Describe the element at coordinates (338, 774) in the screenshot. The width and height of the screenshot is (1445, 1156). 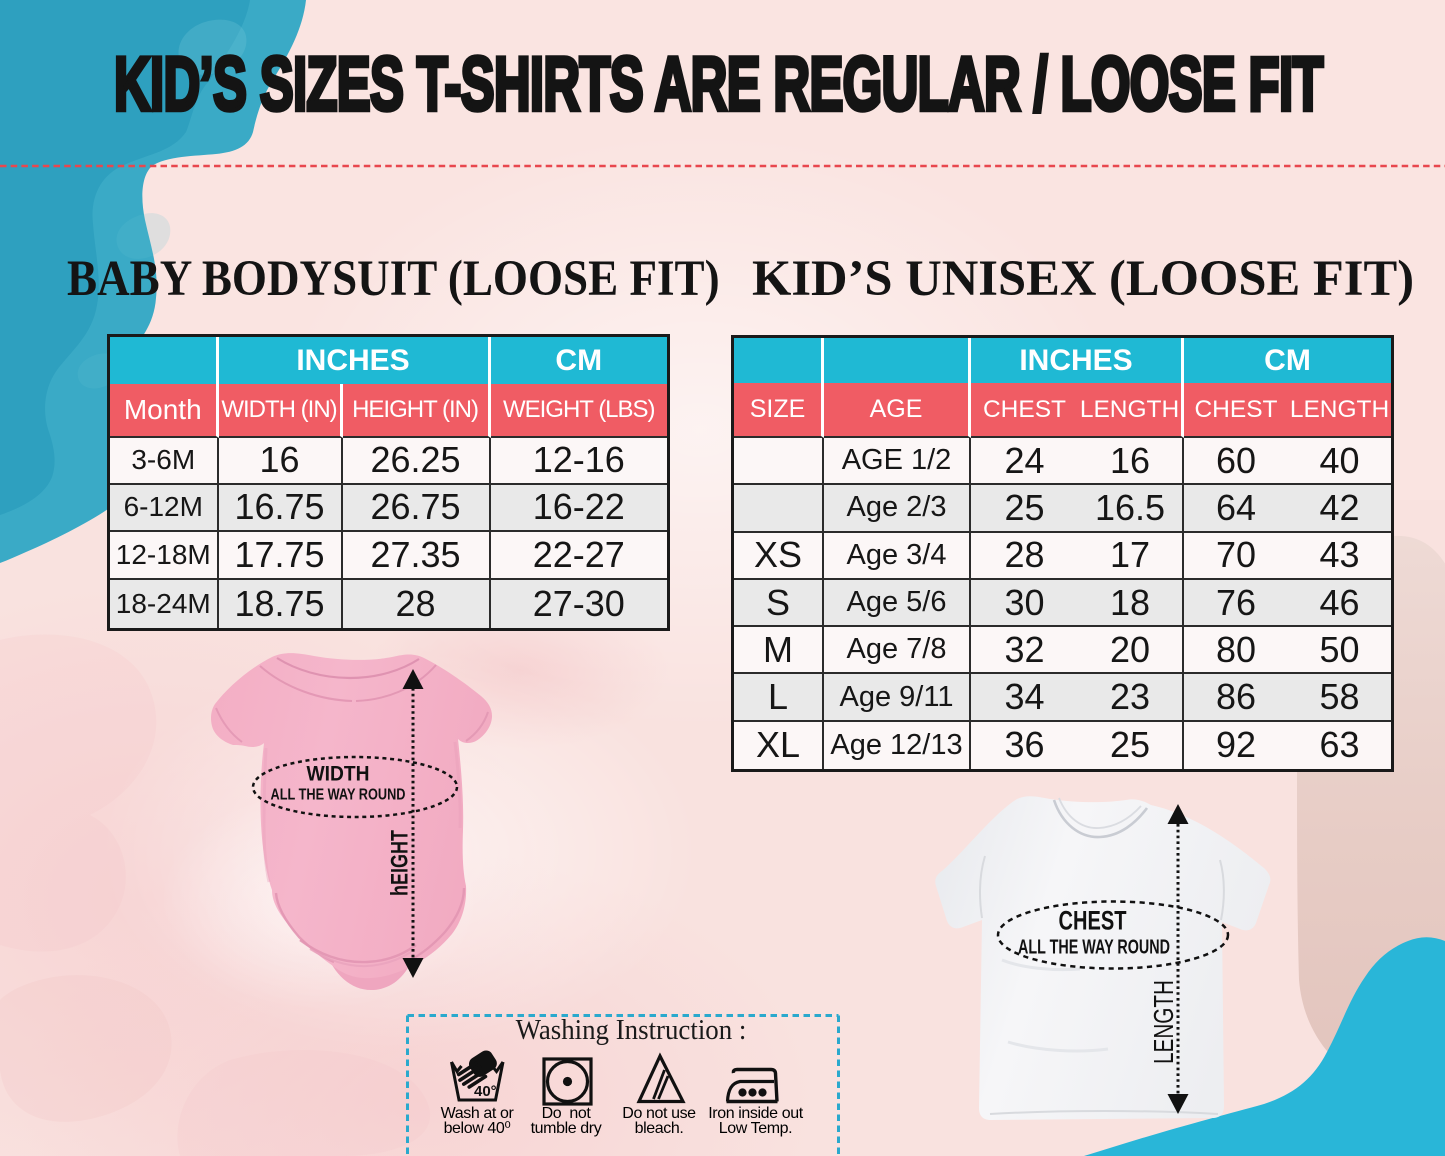
I see `svg-text: WIDTH` at that location.